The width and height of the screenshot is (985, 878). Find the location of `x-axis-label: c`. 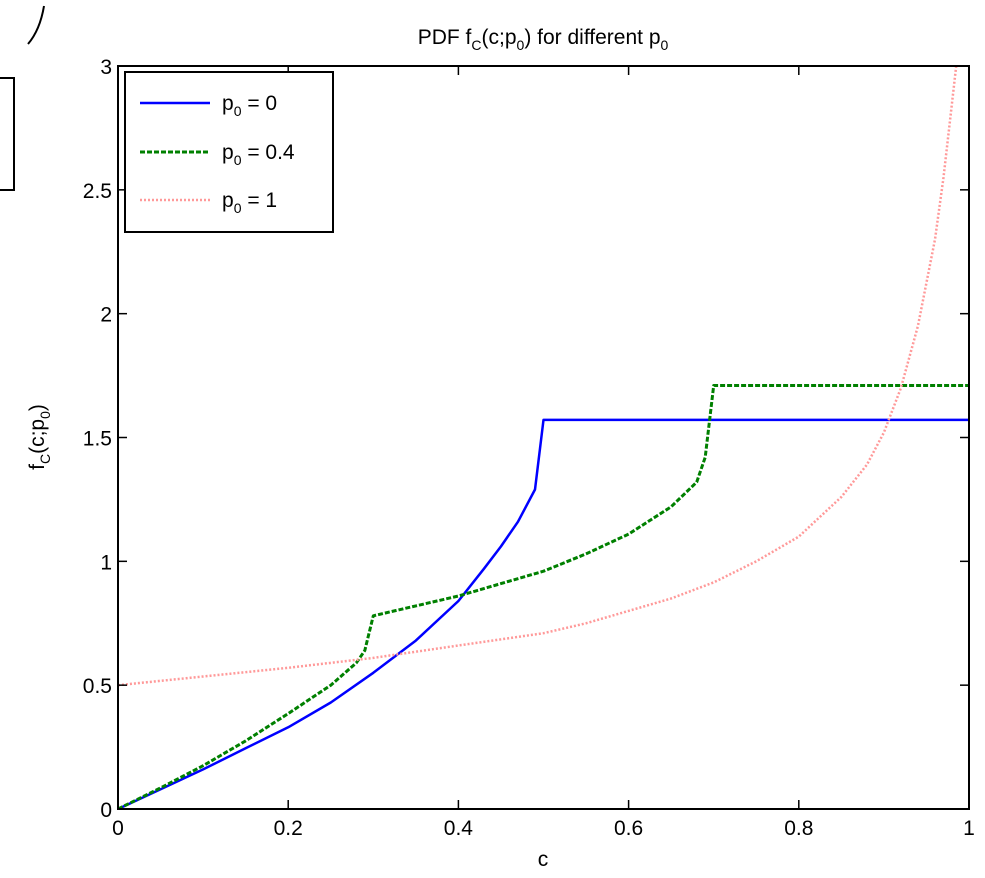

x-axis-label: c is located at coordinates (543, 859).